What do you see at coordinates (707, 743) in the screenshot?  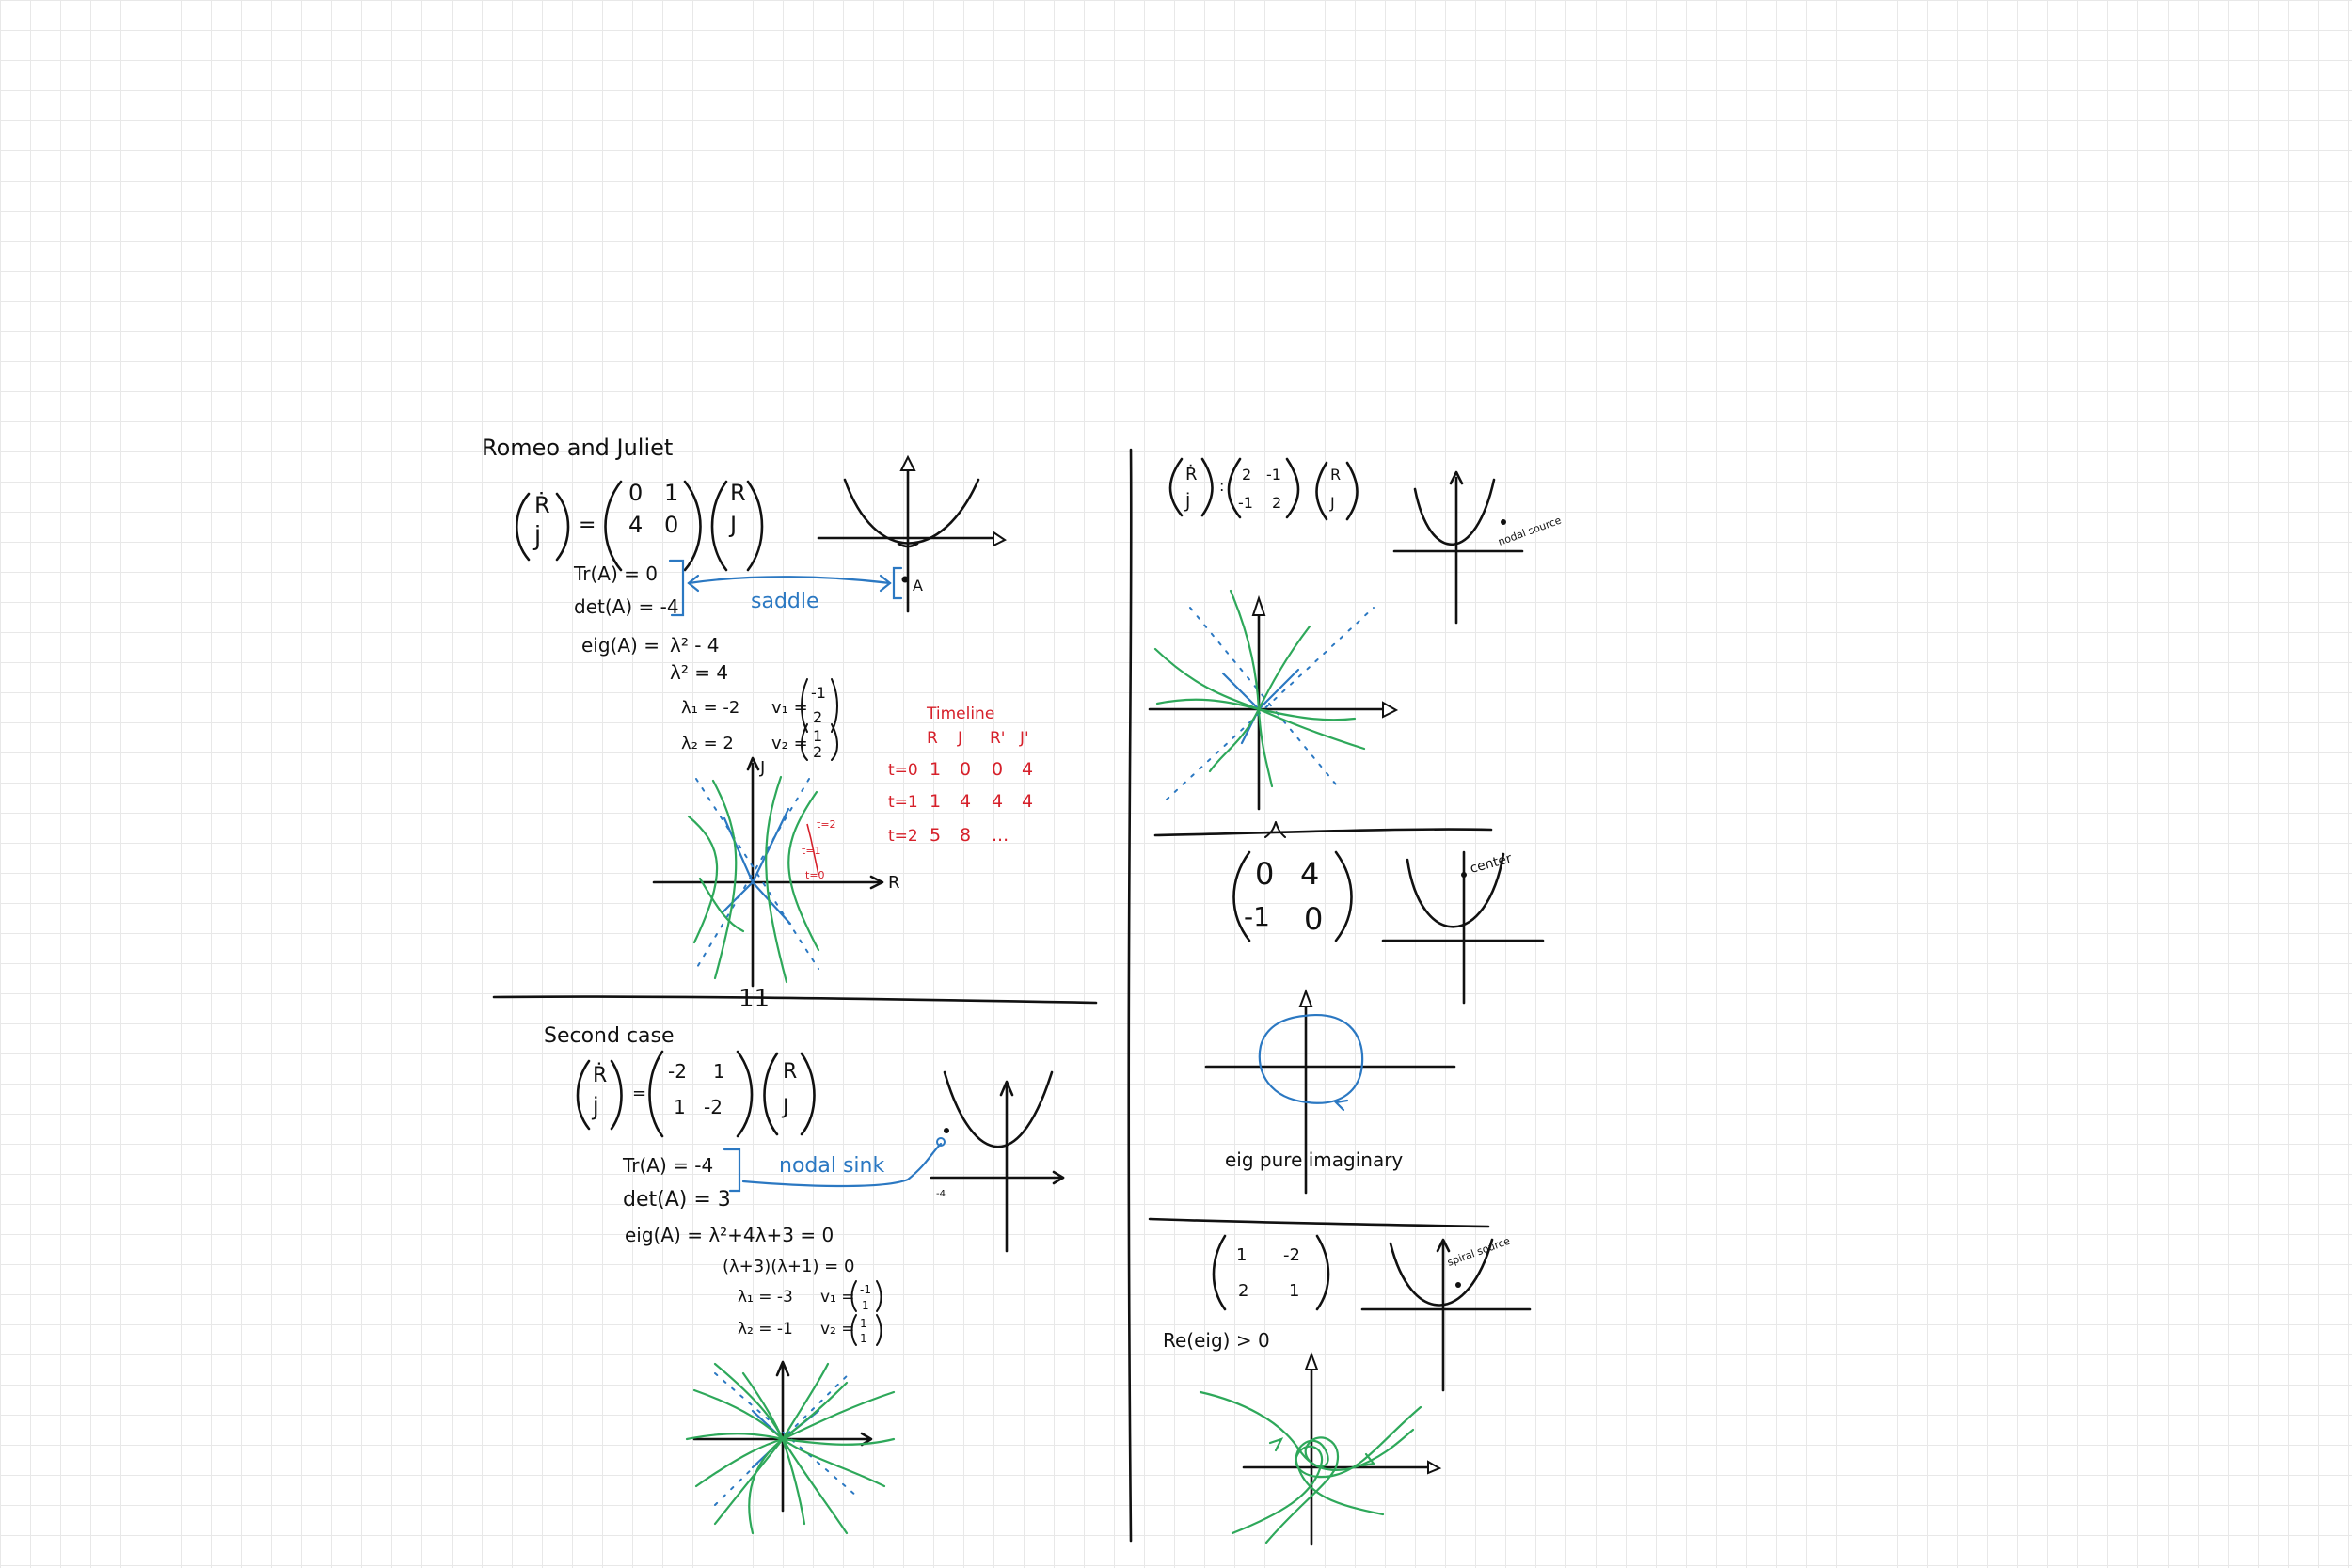 I see `case1-lambda2: λ₂ = 2` at bounding box center [707, 743].